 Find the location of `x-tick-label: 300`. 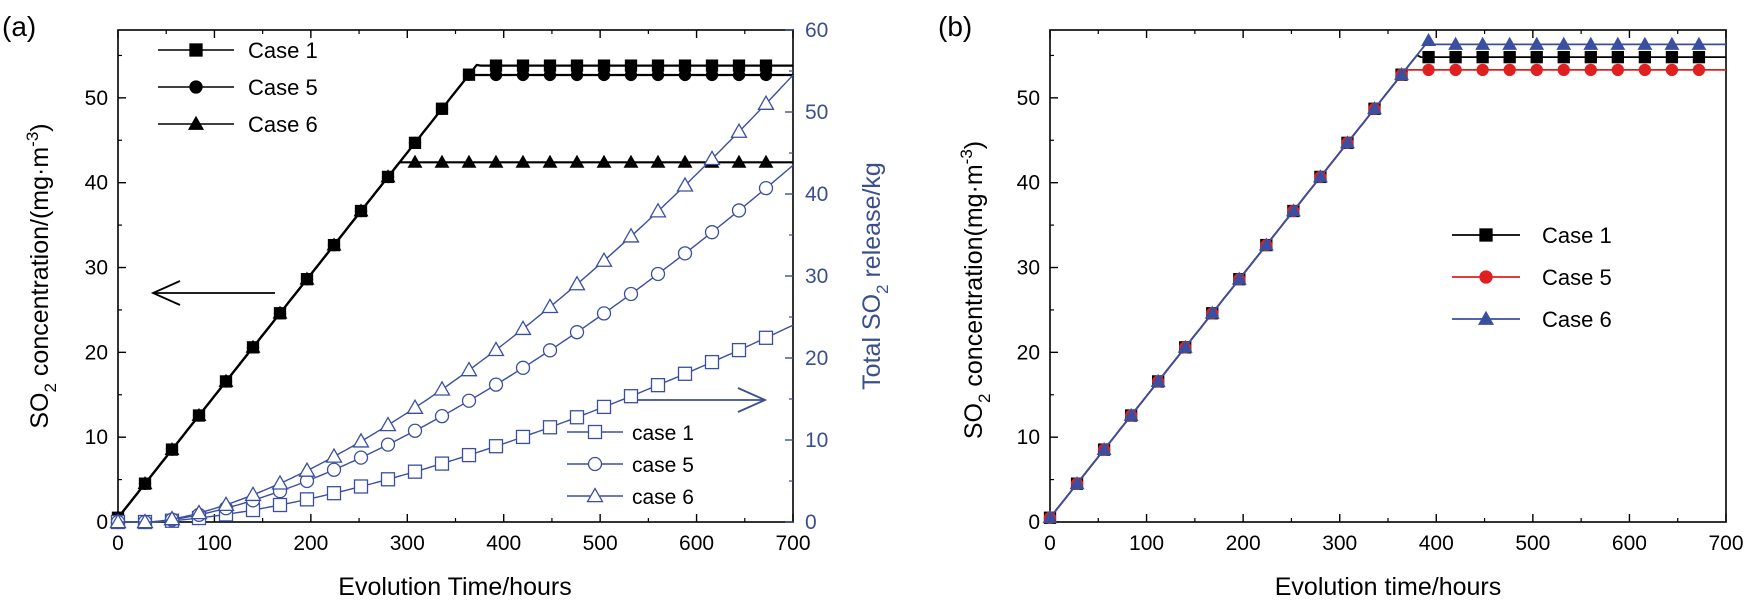

x-tick-label: 300 is located at coordinates (407, 543).